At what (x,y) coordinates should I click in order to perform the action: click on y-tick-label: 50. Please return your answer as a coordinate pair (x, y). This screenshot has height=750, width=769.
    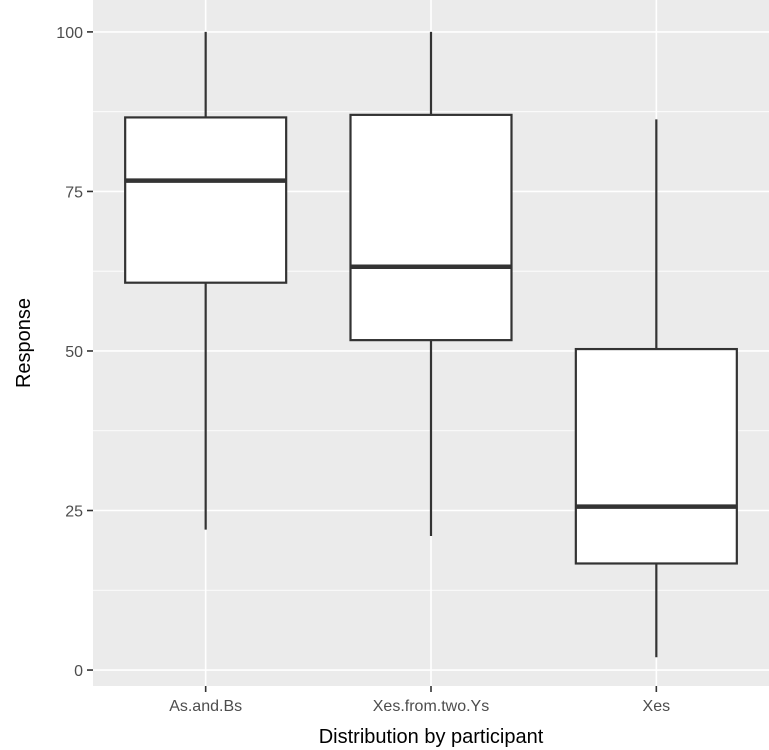
    Looking at the image, I should click on (74, 352).